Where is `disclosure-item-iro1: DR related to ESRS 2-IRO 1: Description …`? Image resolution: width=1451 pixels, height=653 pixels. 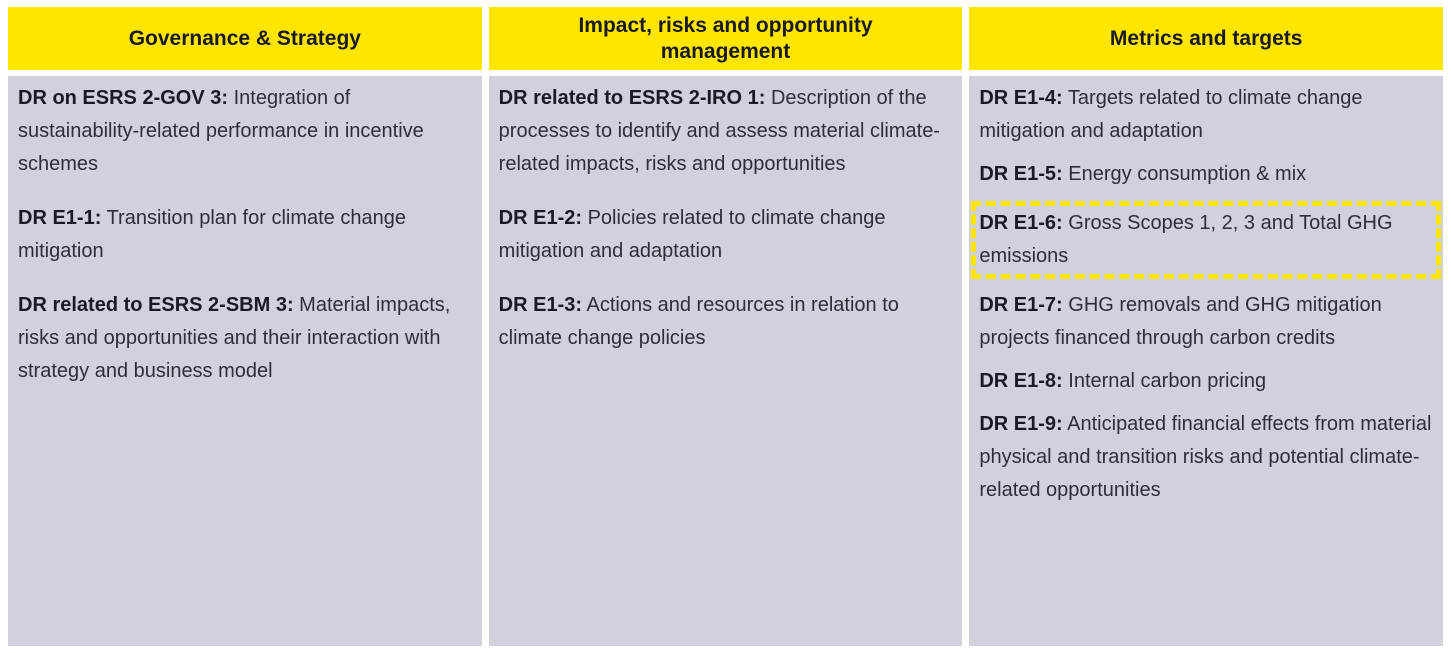
disclosure-item-iro1: DR related to ESRS 2-IRO 1: Description … is located at coordinates (726, 131).